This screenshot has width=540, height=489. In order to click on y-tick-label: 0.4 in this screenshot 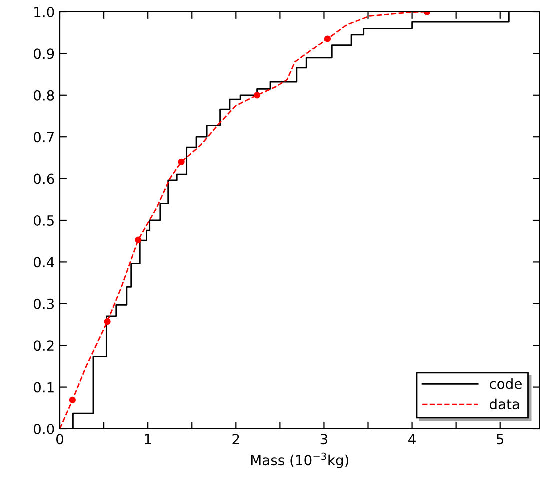, I will do `click(44, 262)`.